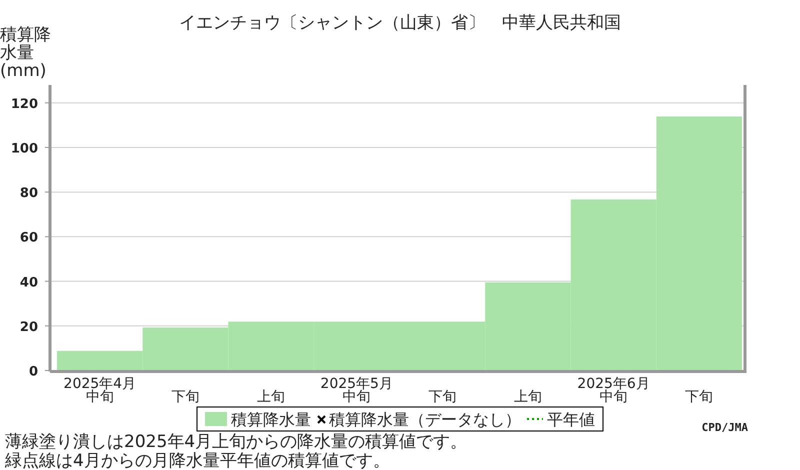  Describe the element at coordinates (400, 23) in the screenshot. I see `title: イエンチョウ〔シャントン（山東）省〕 中華人民共和国` at that location.